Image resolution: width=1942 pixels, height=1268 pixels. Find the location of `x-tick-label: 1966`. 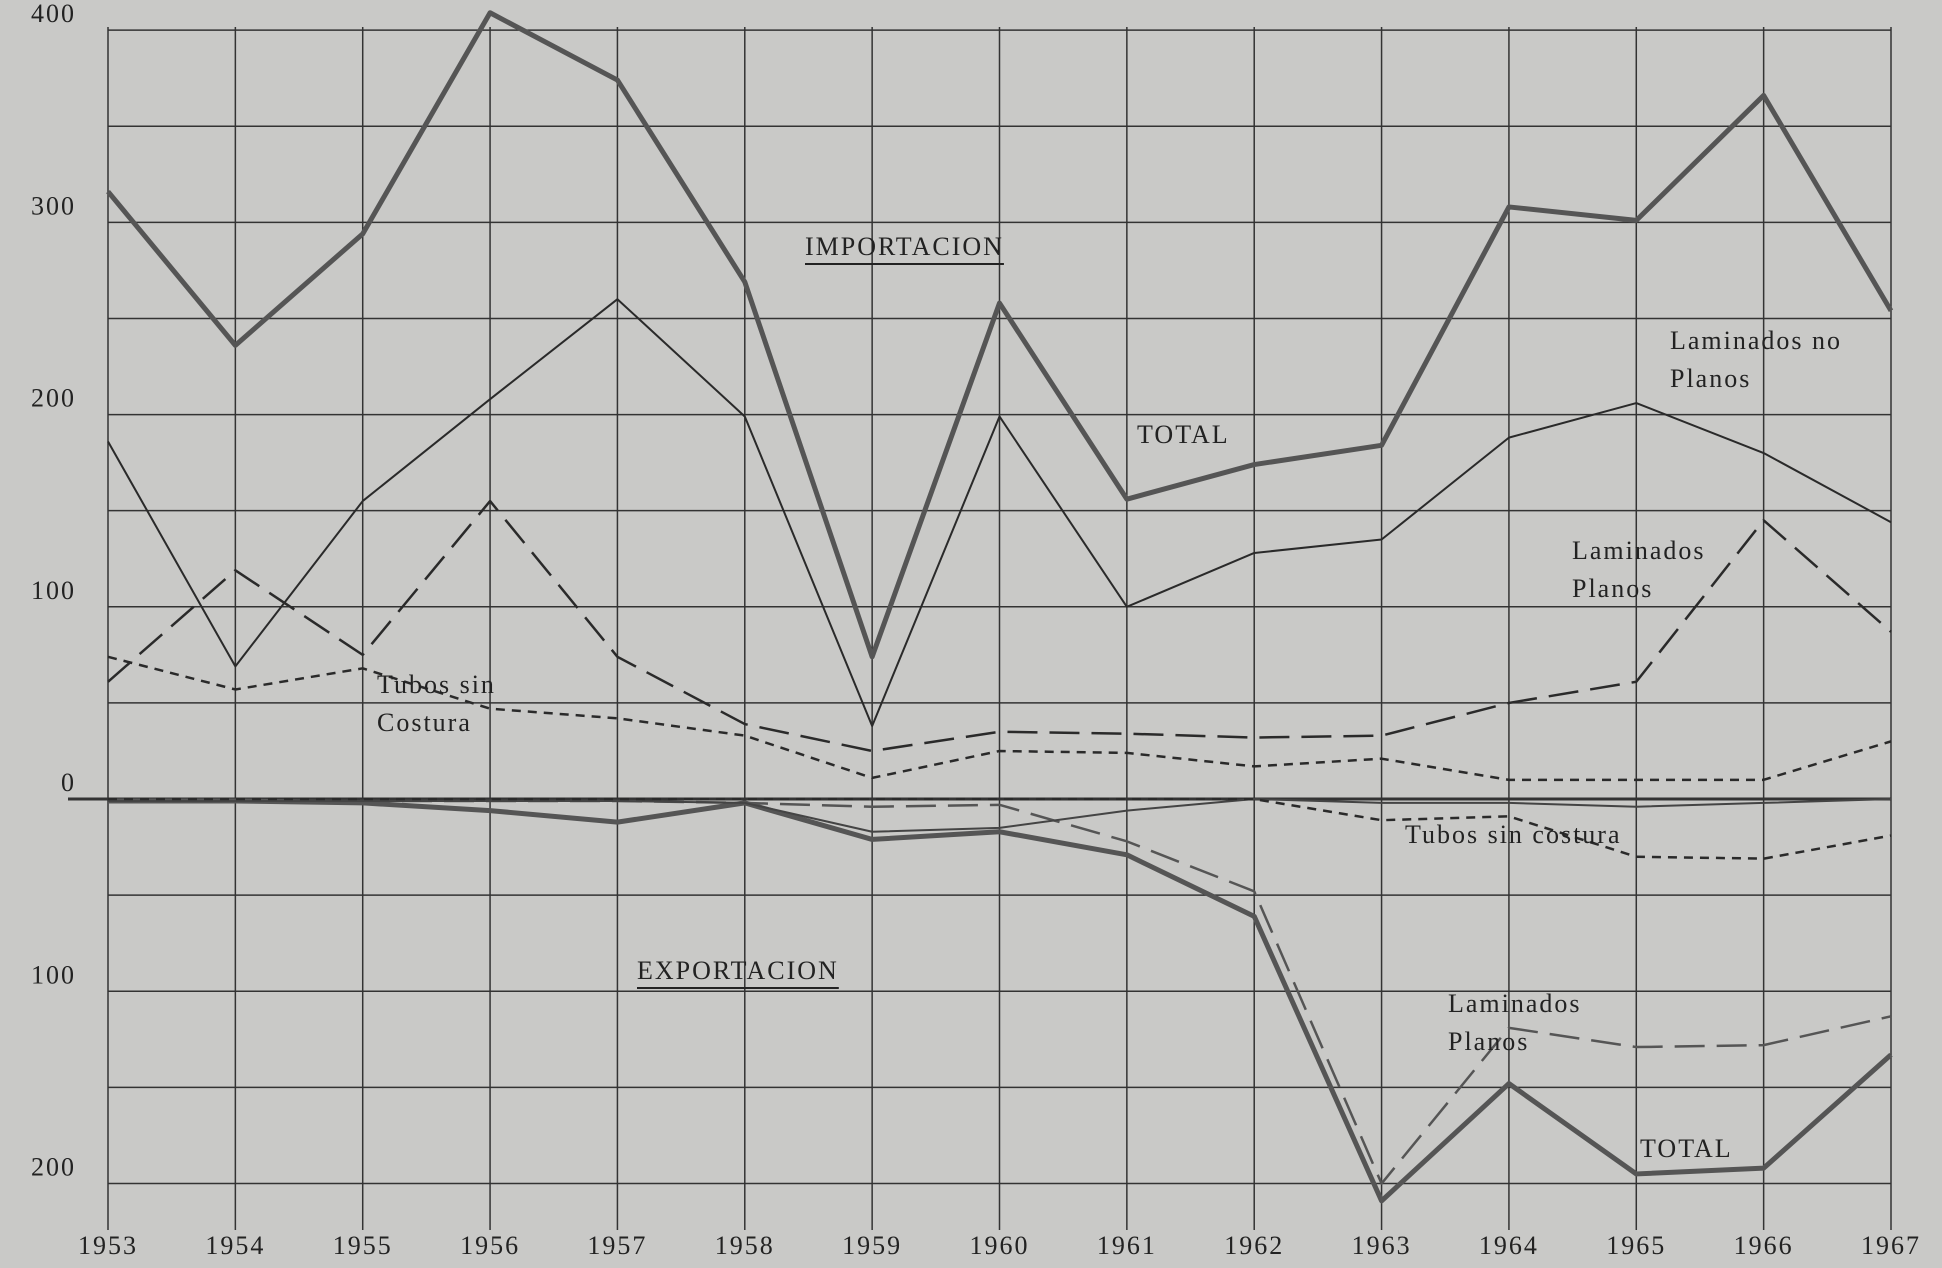

x-tick-label: 1966 is located at coordinates (1764, 1245).